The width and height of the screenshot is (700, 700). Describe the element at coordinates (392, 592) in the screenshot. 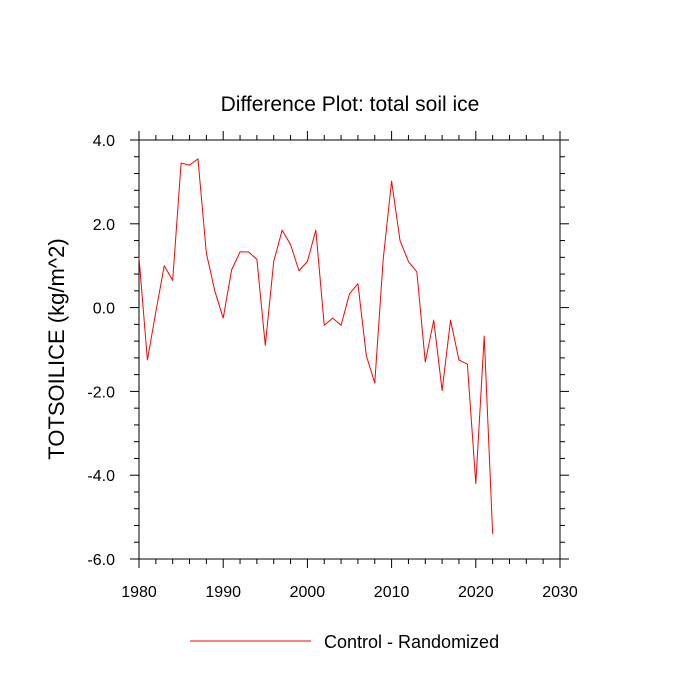

I see `x-tick-label: 2010` at that location.